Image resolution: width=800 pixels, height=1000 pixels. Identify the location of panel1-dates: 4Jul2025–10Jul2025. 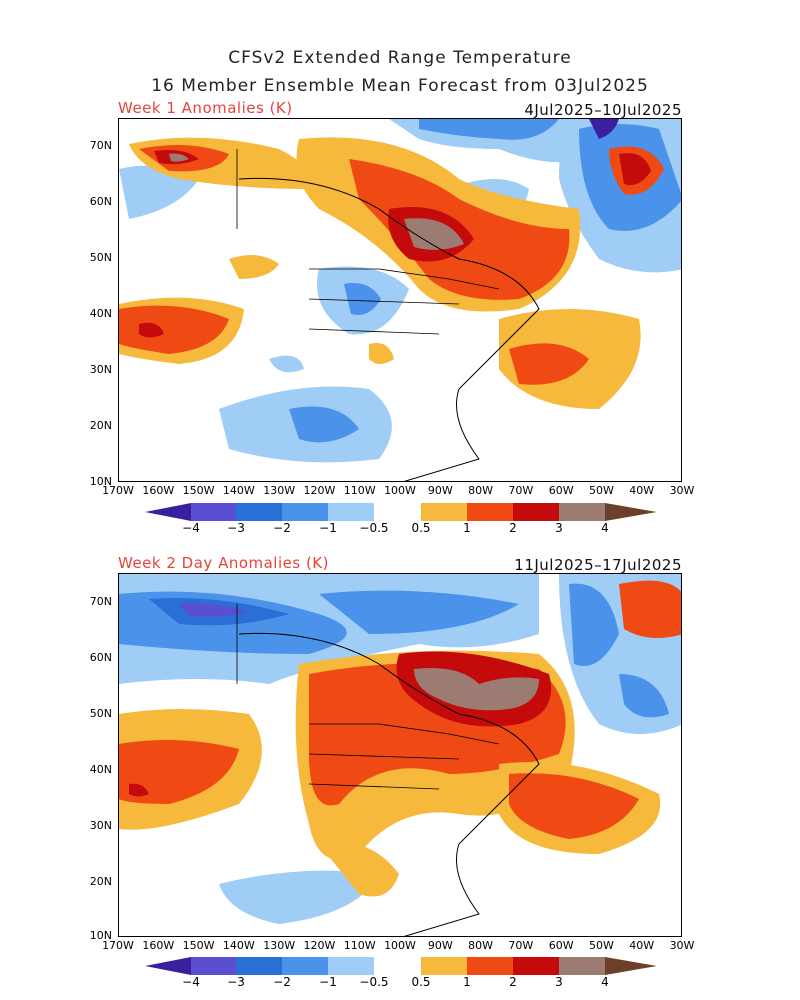
(603, 110).